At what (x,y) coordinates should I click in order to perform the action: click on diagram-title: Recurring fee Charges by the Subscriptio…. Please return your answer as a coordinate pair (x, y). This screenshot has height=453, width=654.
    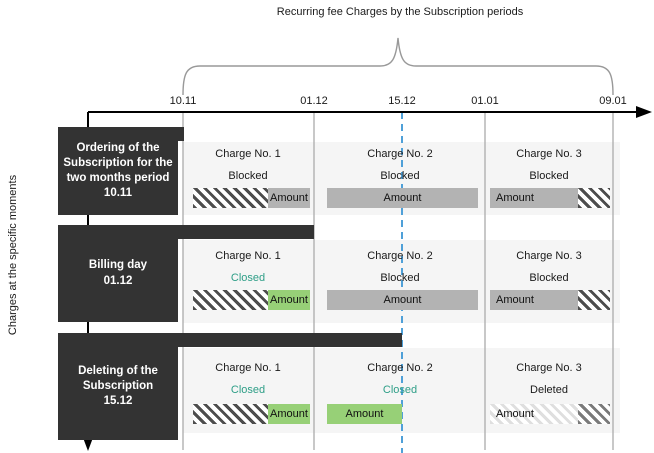
    Looking at the image, I should click on (400, 12).